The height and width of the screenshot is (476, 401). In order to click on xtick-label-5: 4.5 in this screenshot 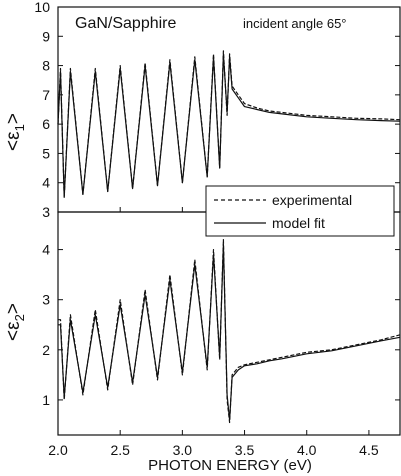, I will do `click(369, 450)`.